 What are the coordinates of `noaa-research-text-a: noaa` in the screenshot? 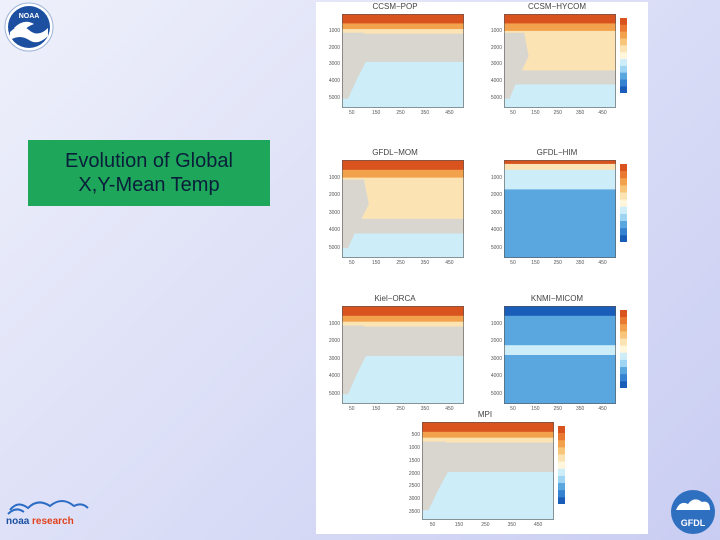 It's located at (18, 521).